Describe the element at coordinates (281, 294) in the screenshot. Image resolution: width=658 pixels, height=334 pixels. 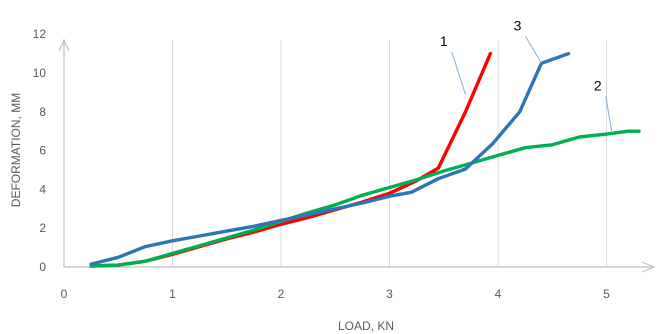
I see `x-tick-label: 2` at that location.